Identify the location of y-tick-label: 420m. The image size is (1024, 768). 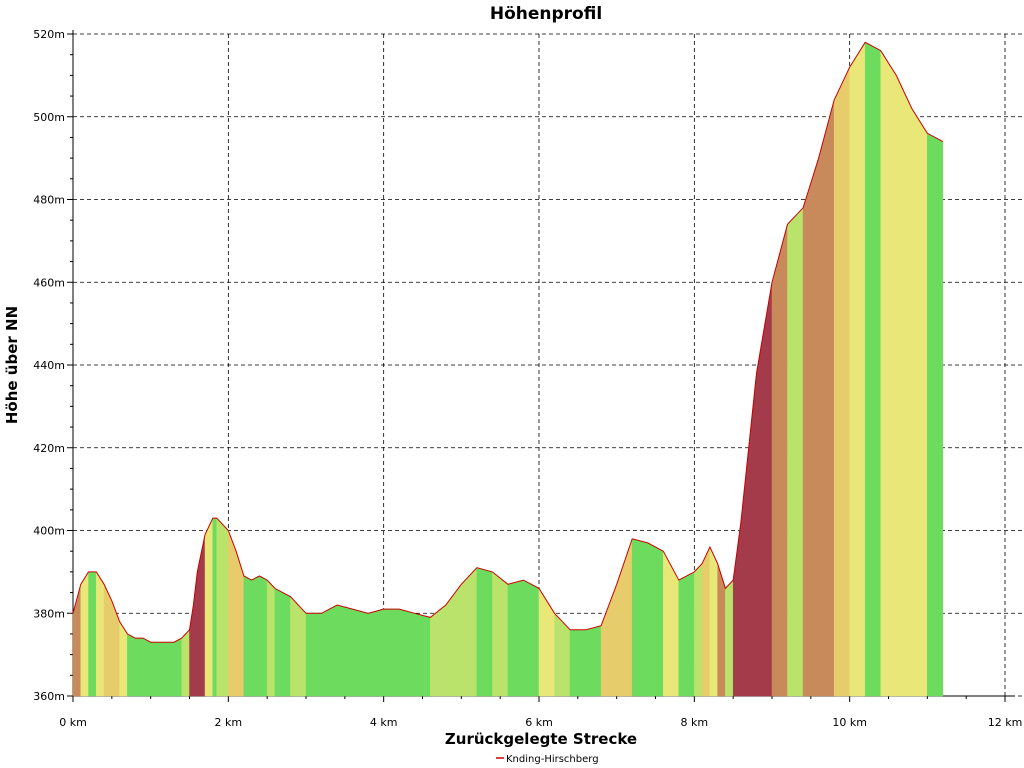
(49, 448).